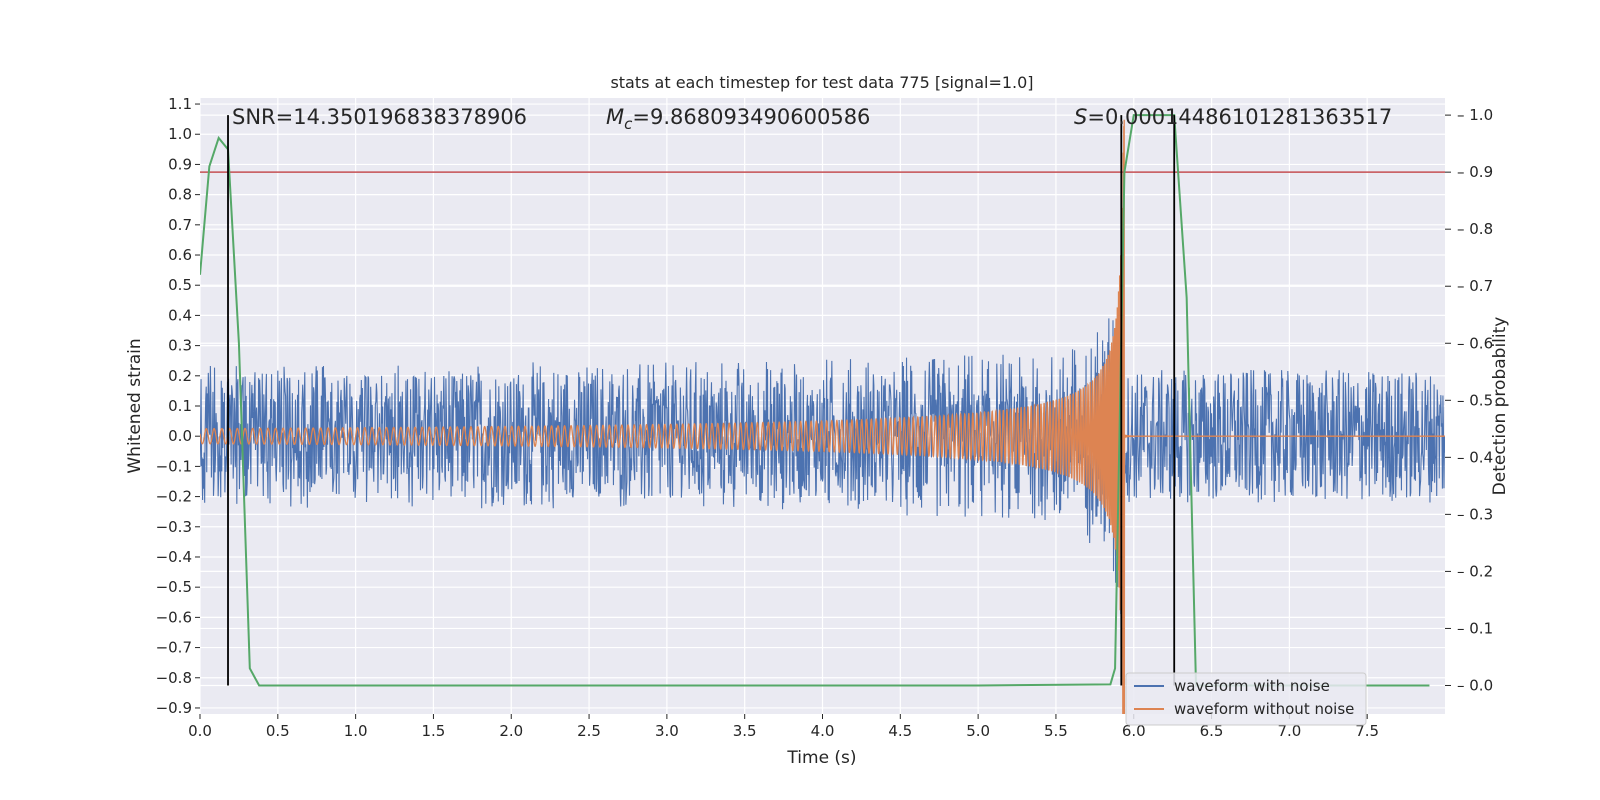 This screenshot has height=800, width=1600. I want to click on x-tick-label: 0.0, so click(200, 731).